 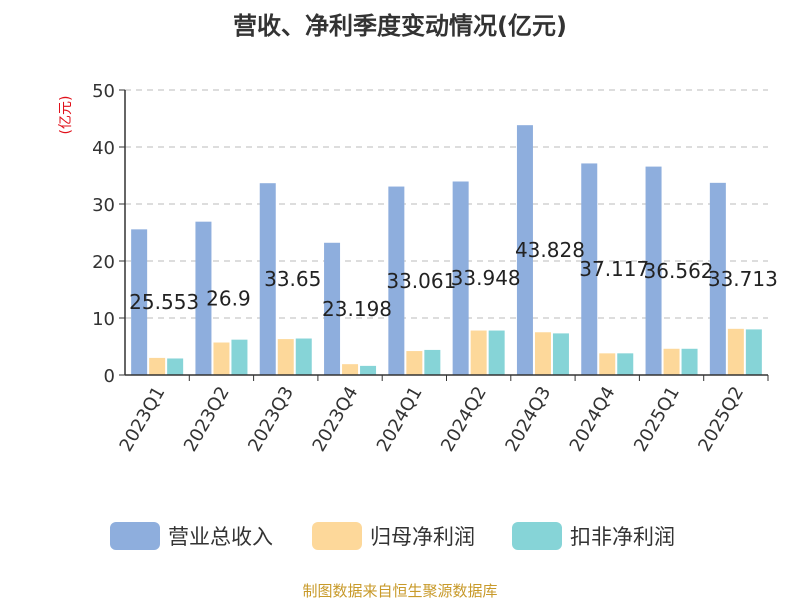 I want to click on x-tick-label: 2024Q1, so click(x=400, y=419).